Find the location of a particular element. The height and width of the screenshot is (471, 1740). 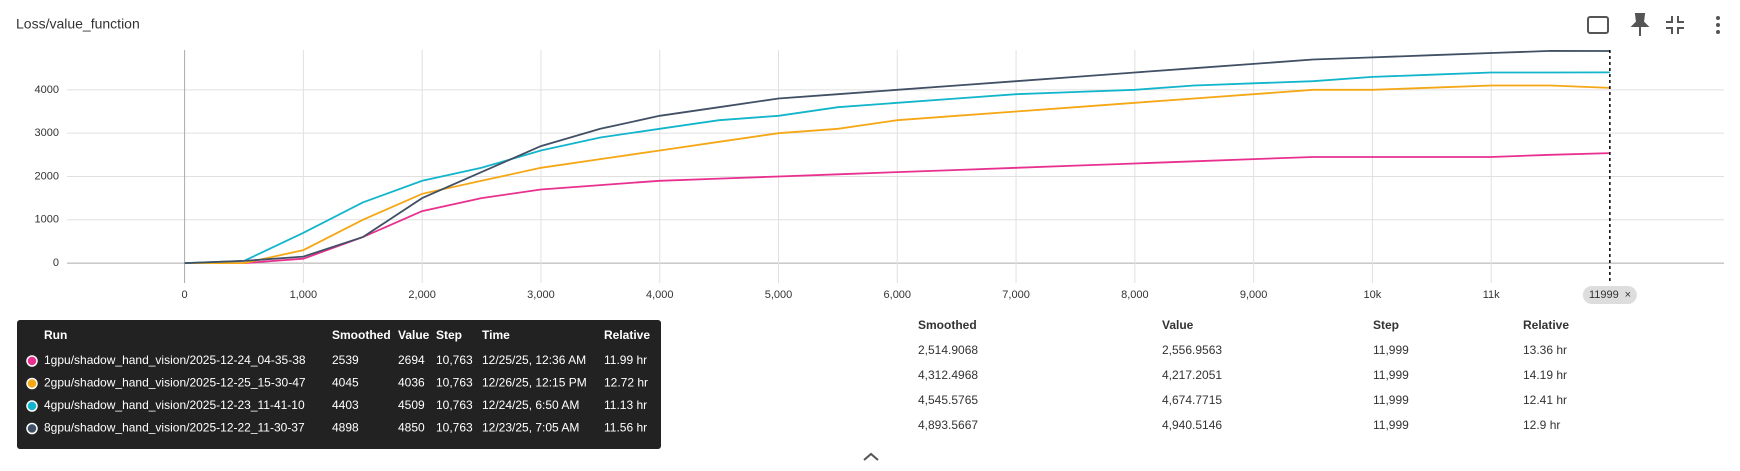

tooltip-cell: 12/26/25, 12:15 PM is located at coordinates (534, 383).